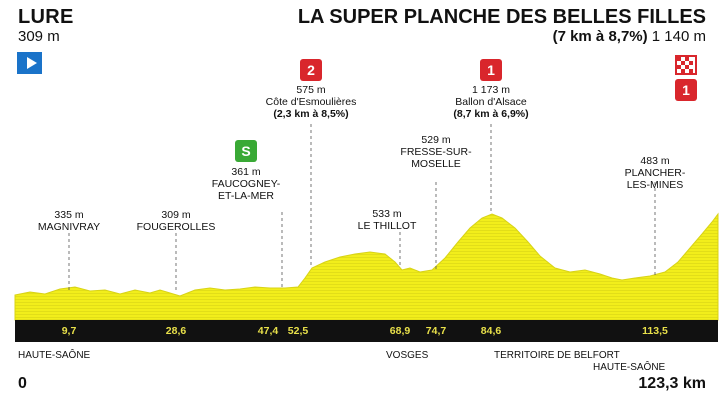 Image resolution: width=720 pixels, height=405 pixels. What do you see at coordinates (655, 331) in the screenshot?
I see `km-mark: 113,5` at bounding box center [655, 331].